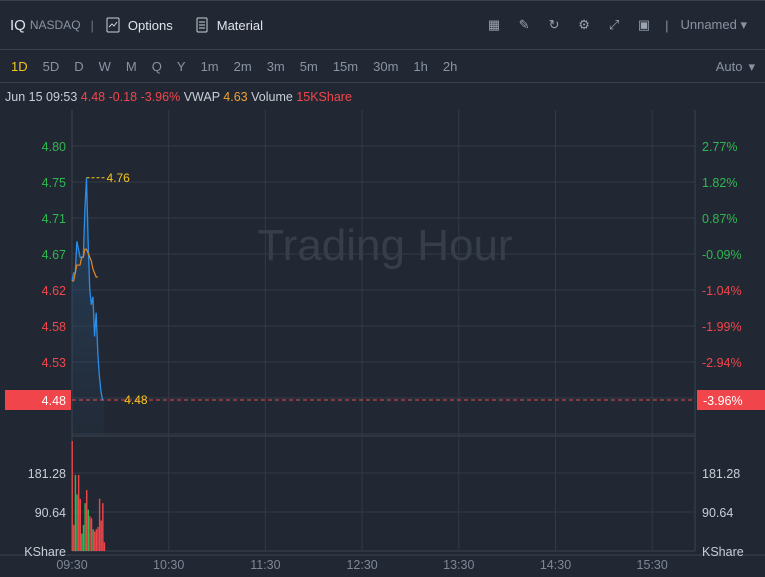 The height and width of the screenshot is (577, 765). Describe the element at coordinates (722, 327) in the screenshot. I see `pct-tick: -1.99%` at that location.